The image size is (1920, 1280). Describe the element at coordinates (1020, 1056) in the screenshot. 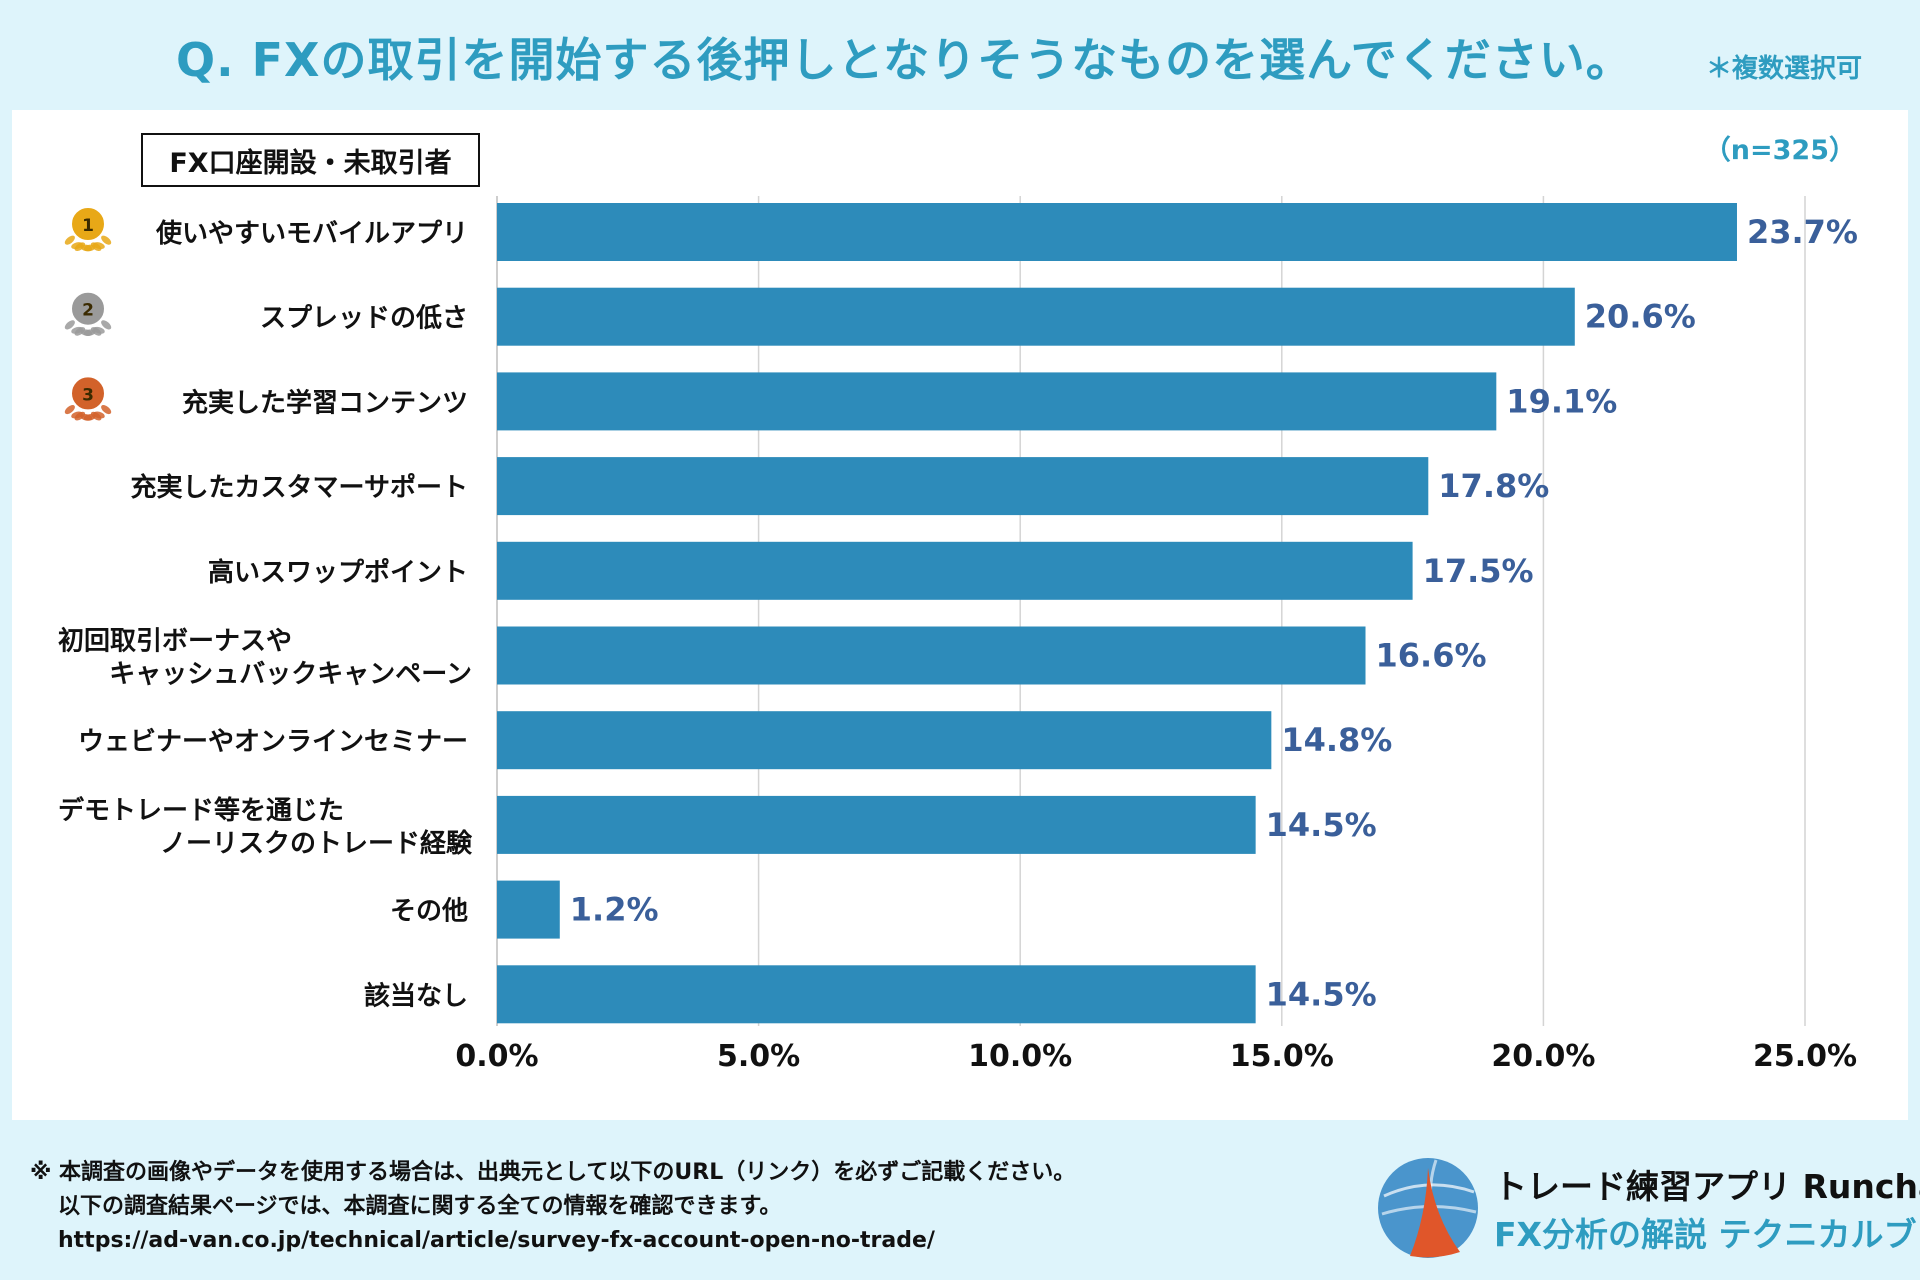

I see `x-tick-label: 10.0%` at that location.